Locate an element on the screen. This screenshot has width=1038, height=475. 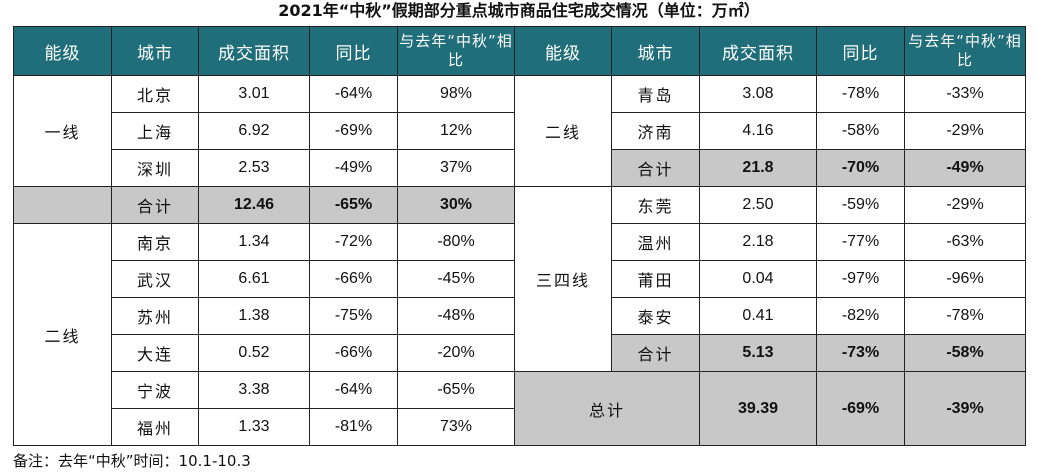
vs-cell: -48% is located at coordinates (456, 316).